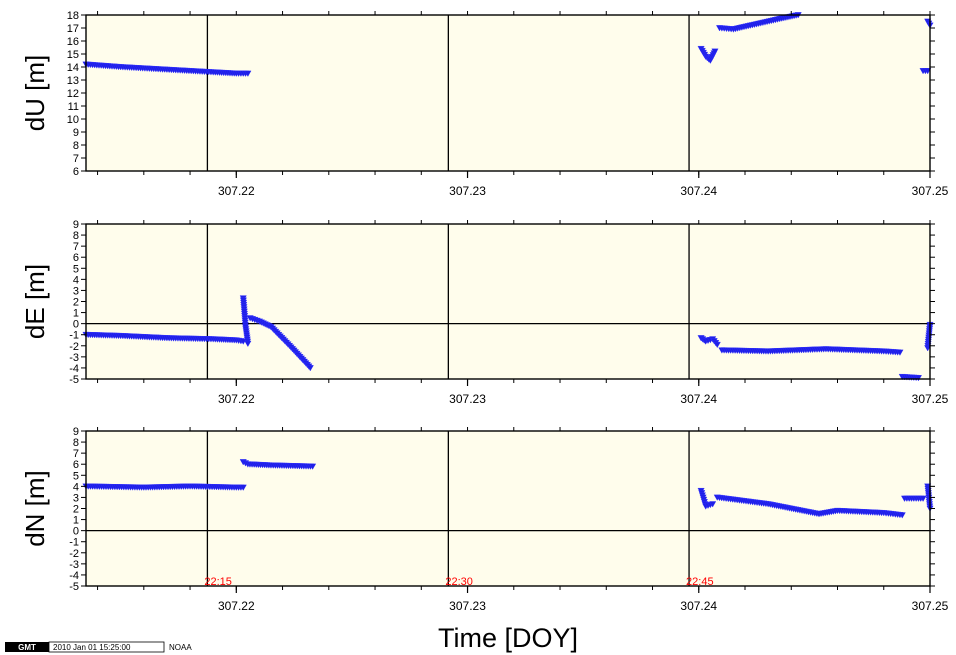 The width and height of the screenshot is (956, 655). I want to click on y-axis-title: dN [m], so click(35, 508).